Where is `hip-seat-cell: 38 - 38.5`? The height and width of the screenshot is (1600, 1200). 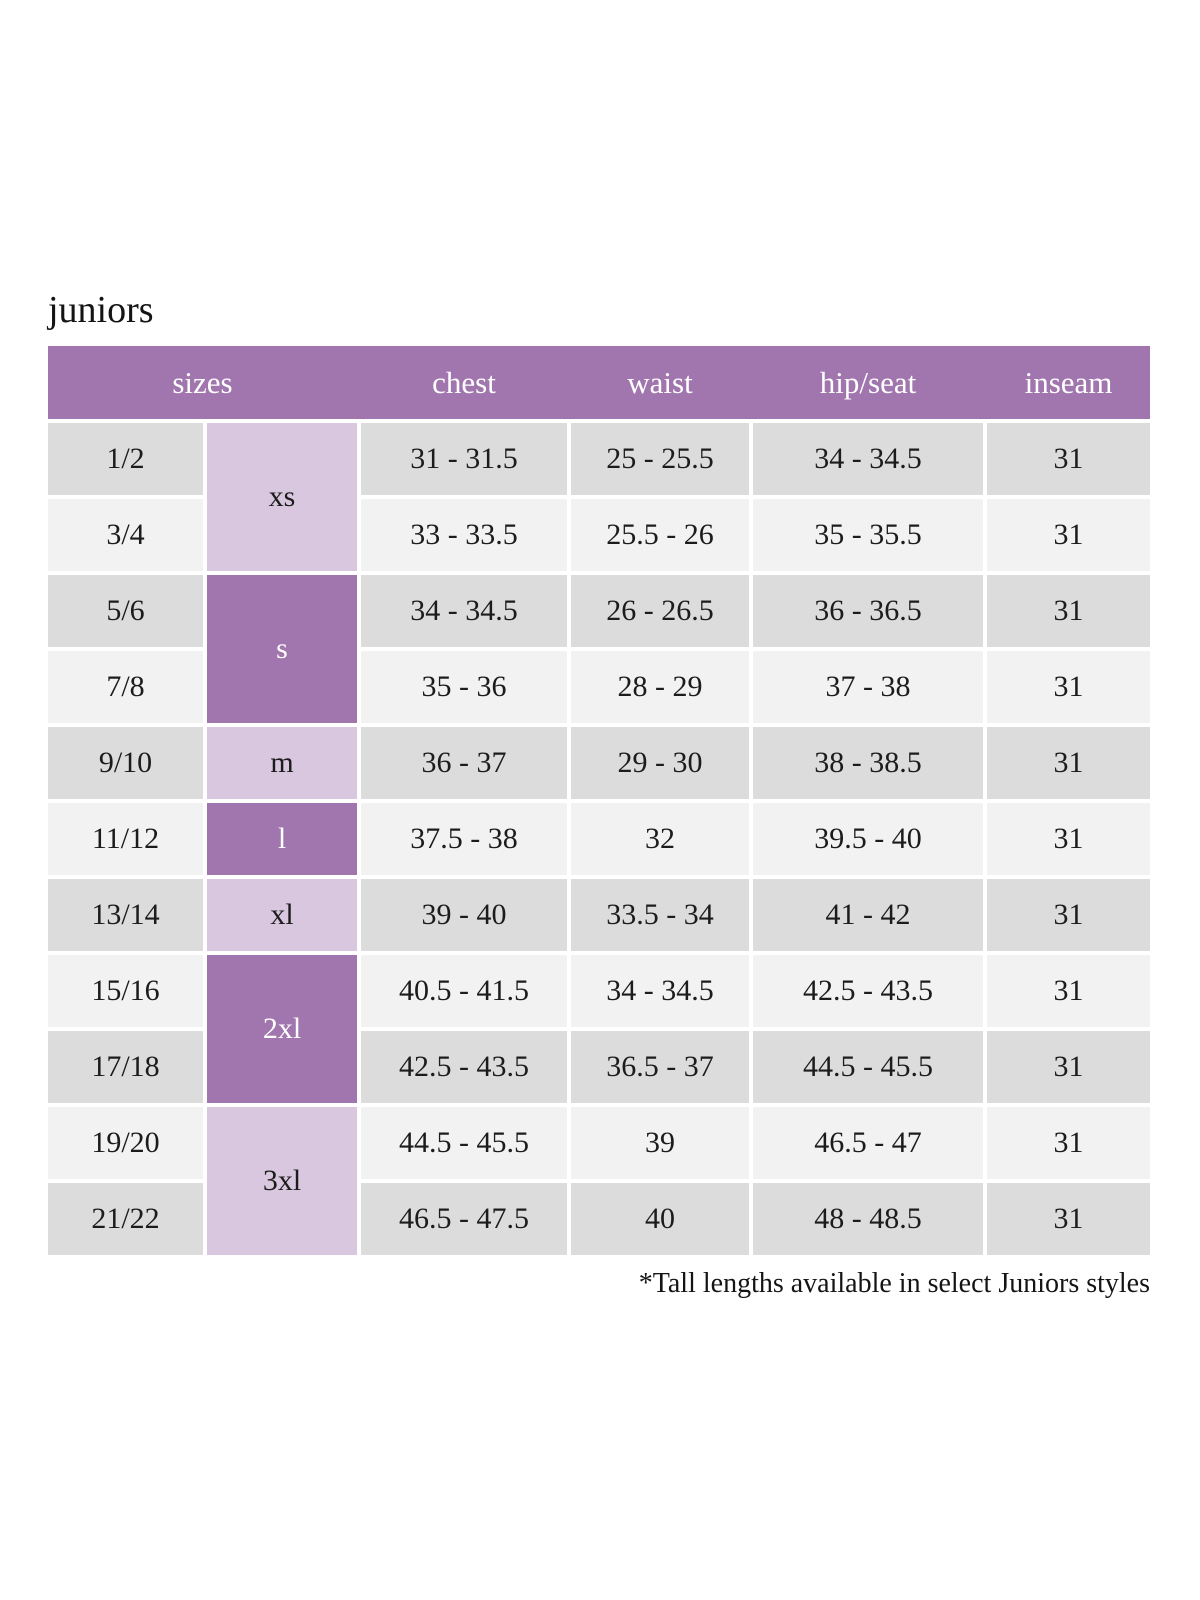 hip-seat-cell: 38 - 38.5 is located at coordinates (868, 763).